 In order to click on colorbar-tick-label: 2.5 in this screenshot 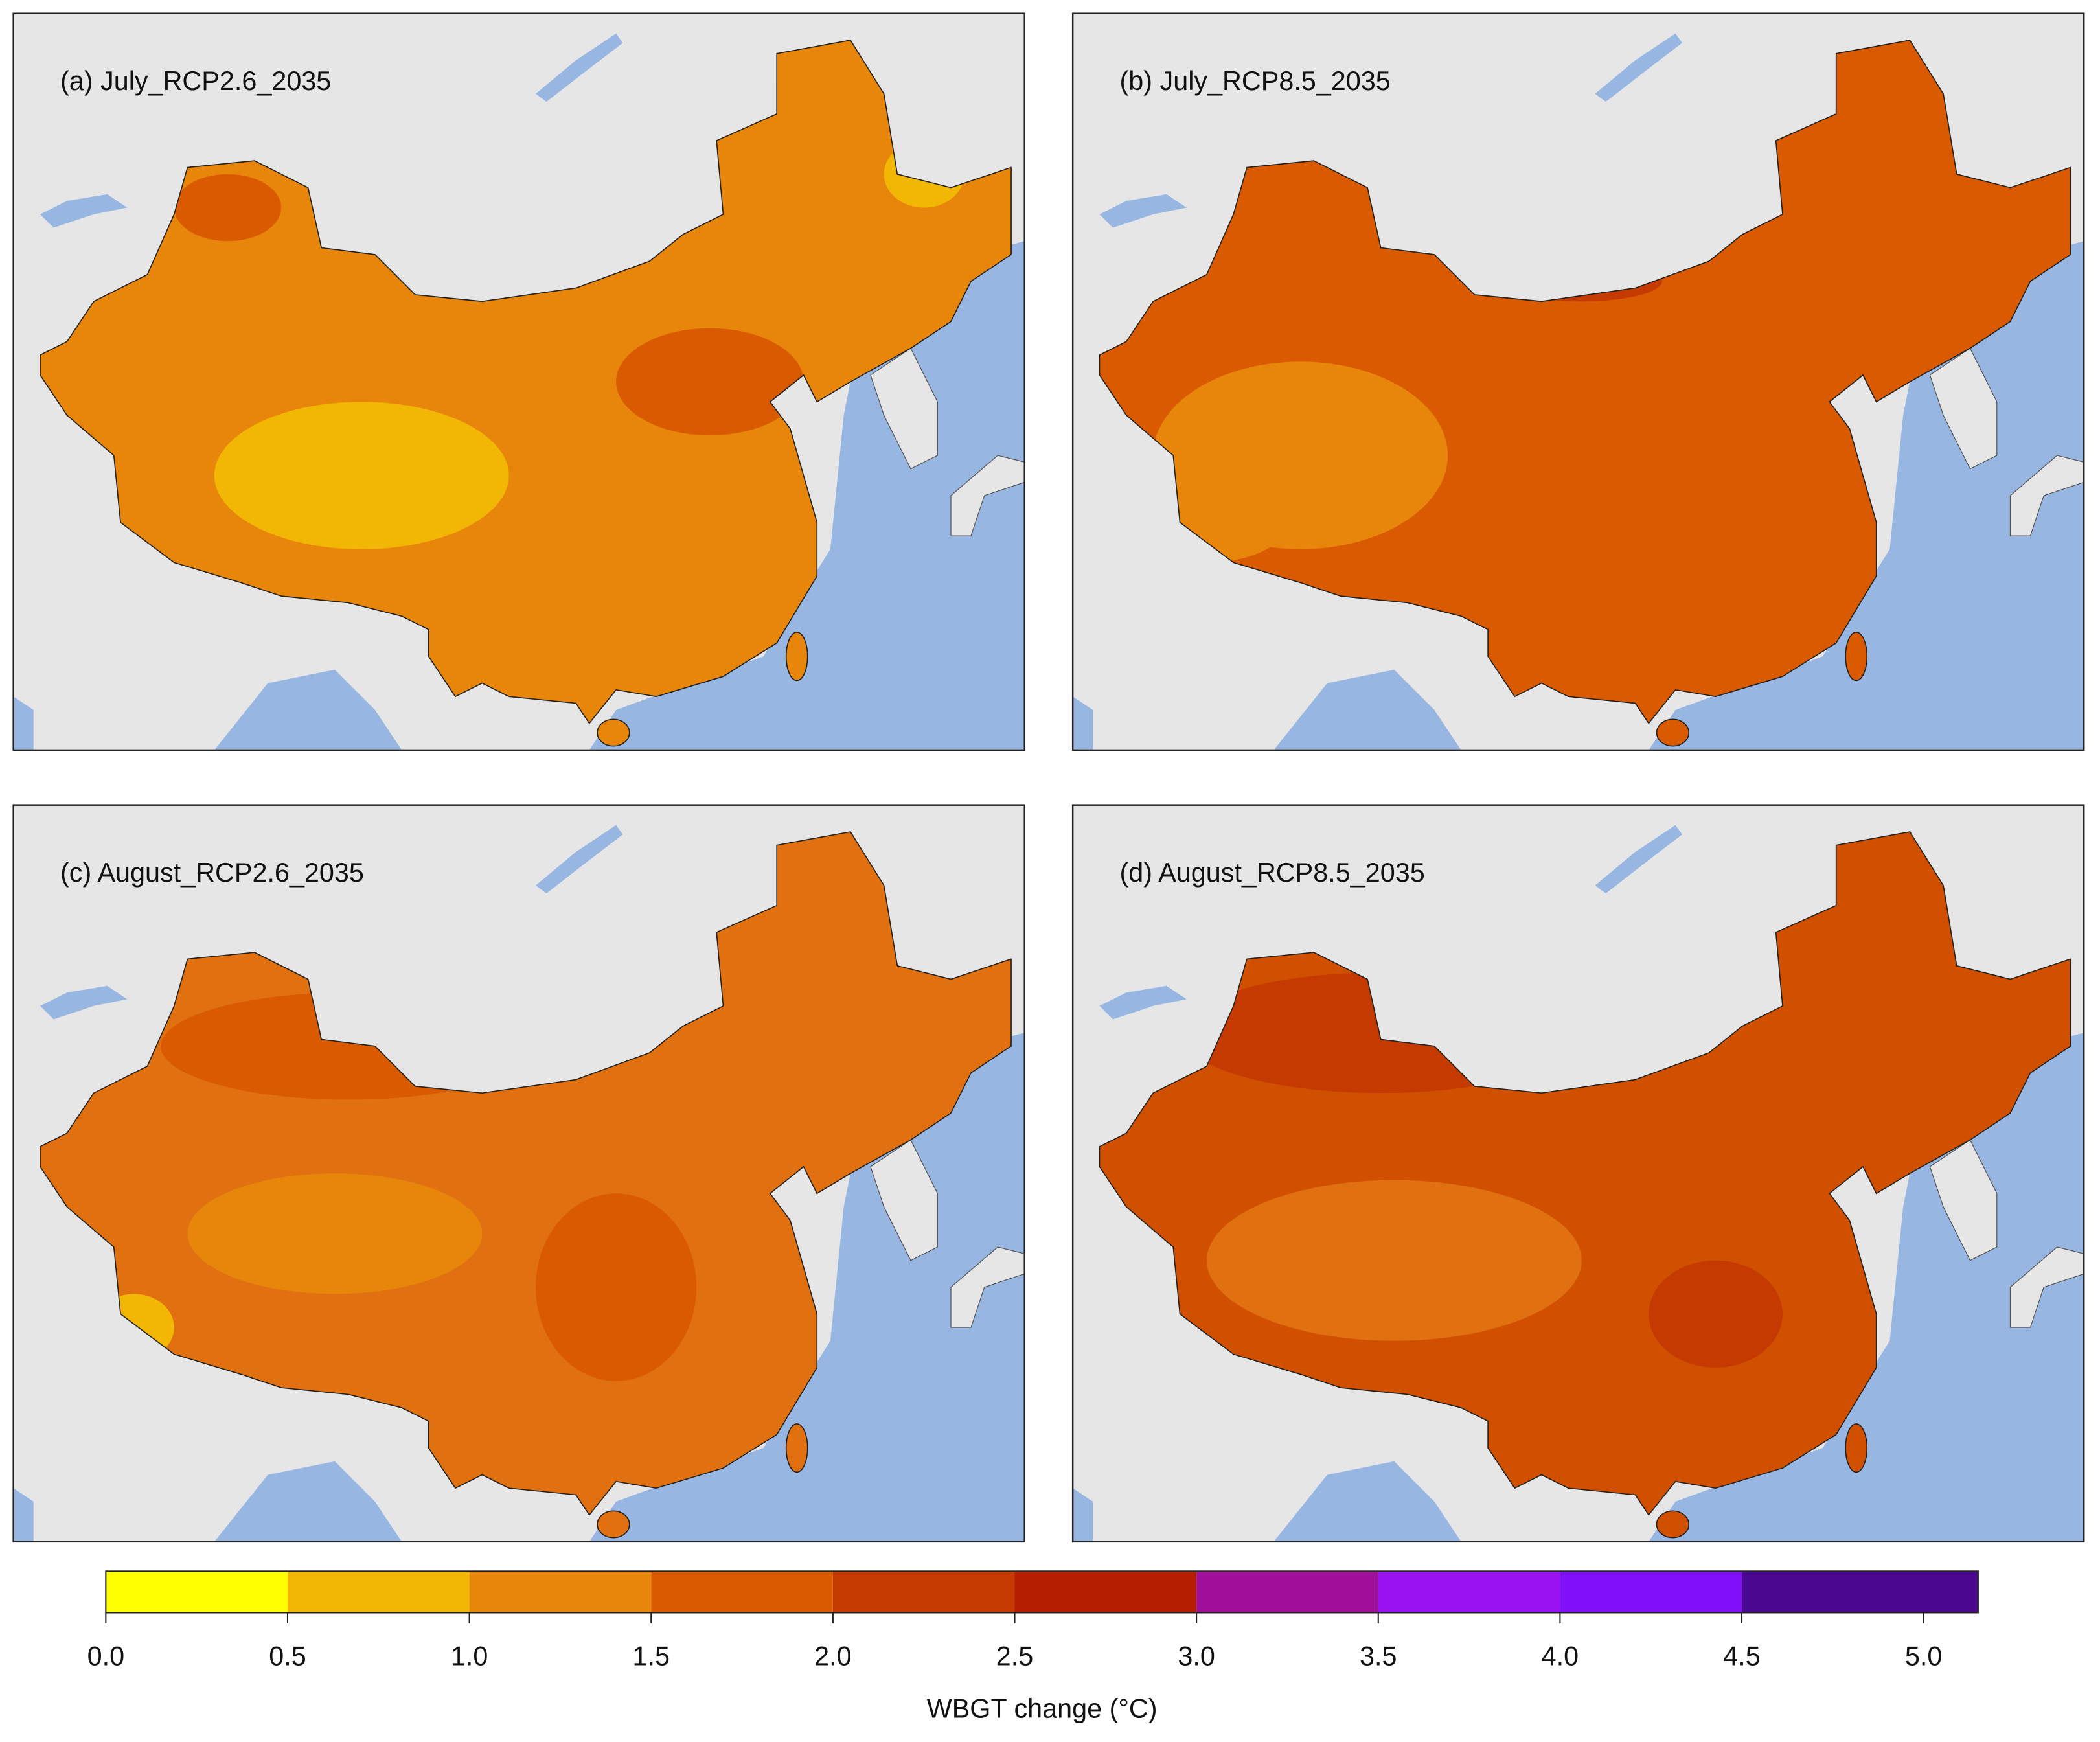, I will do `click(1014, 1656)`.